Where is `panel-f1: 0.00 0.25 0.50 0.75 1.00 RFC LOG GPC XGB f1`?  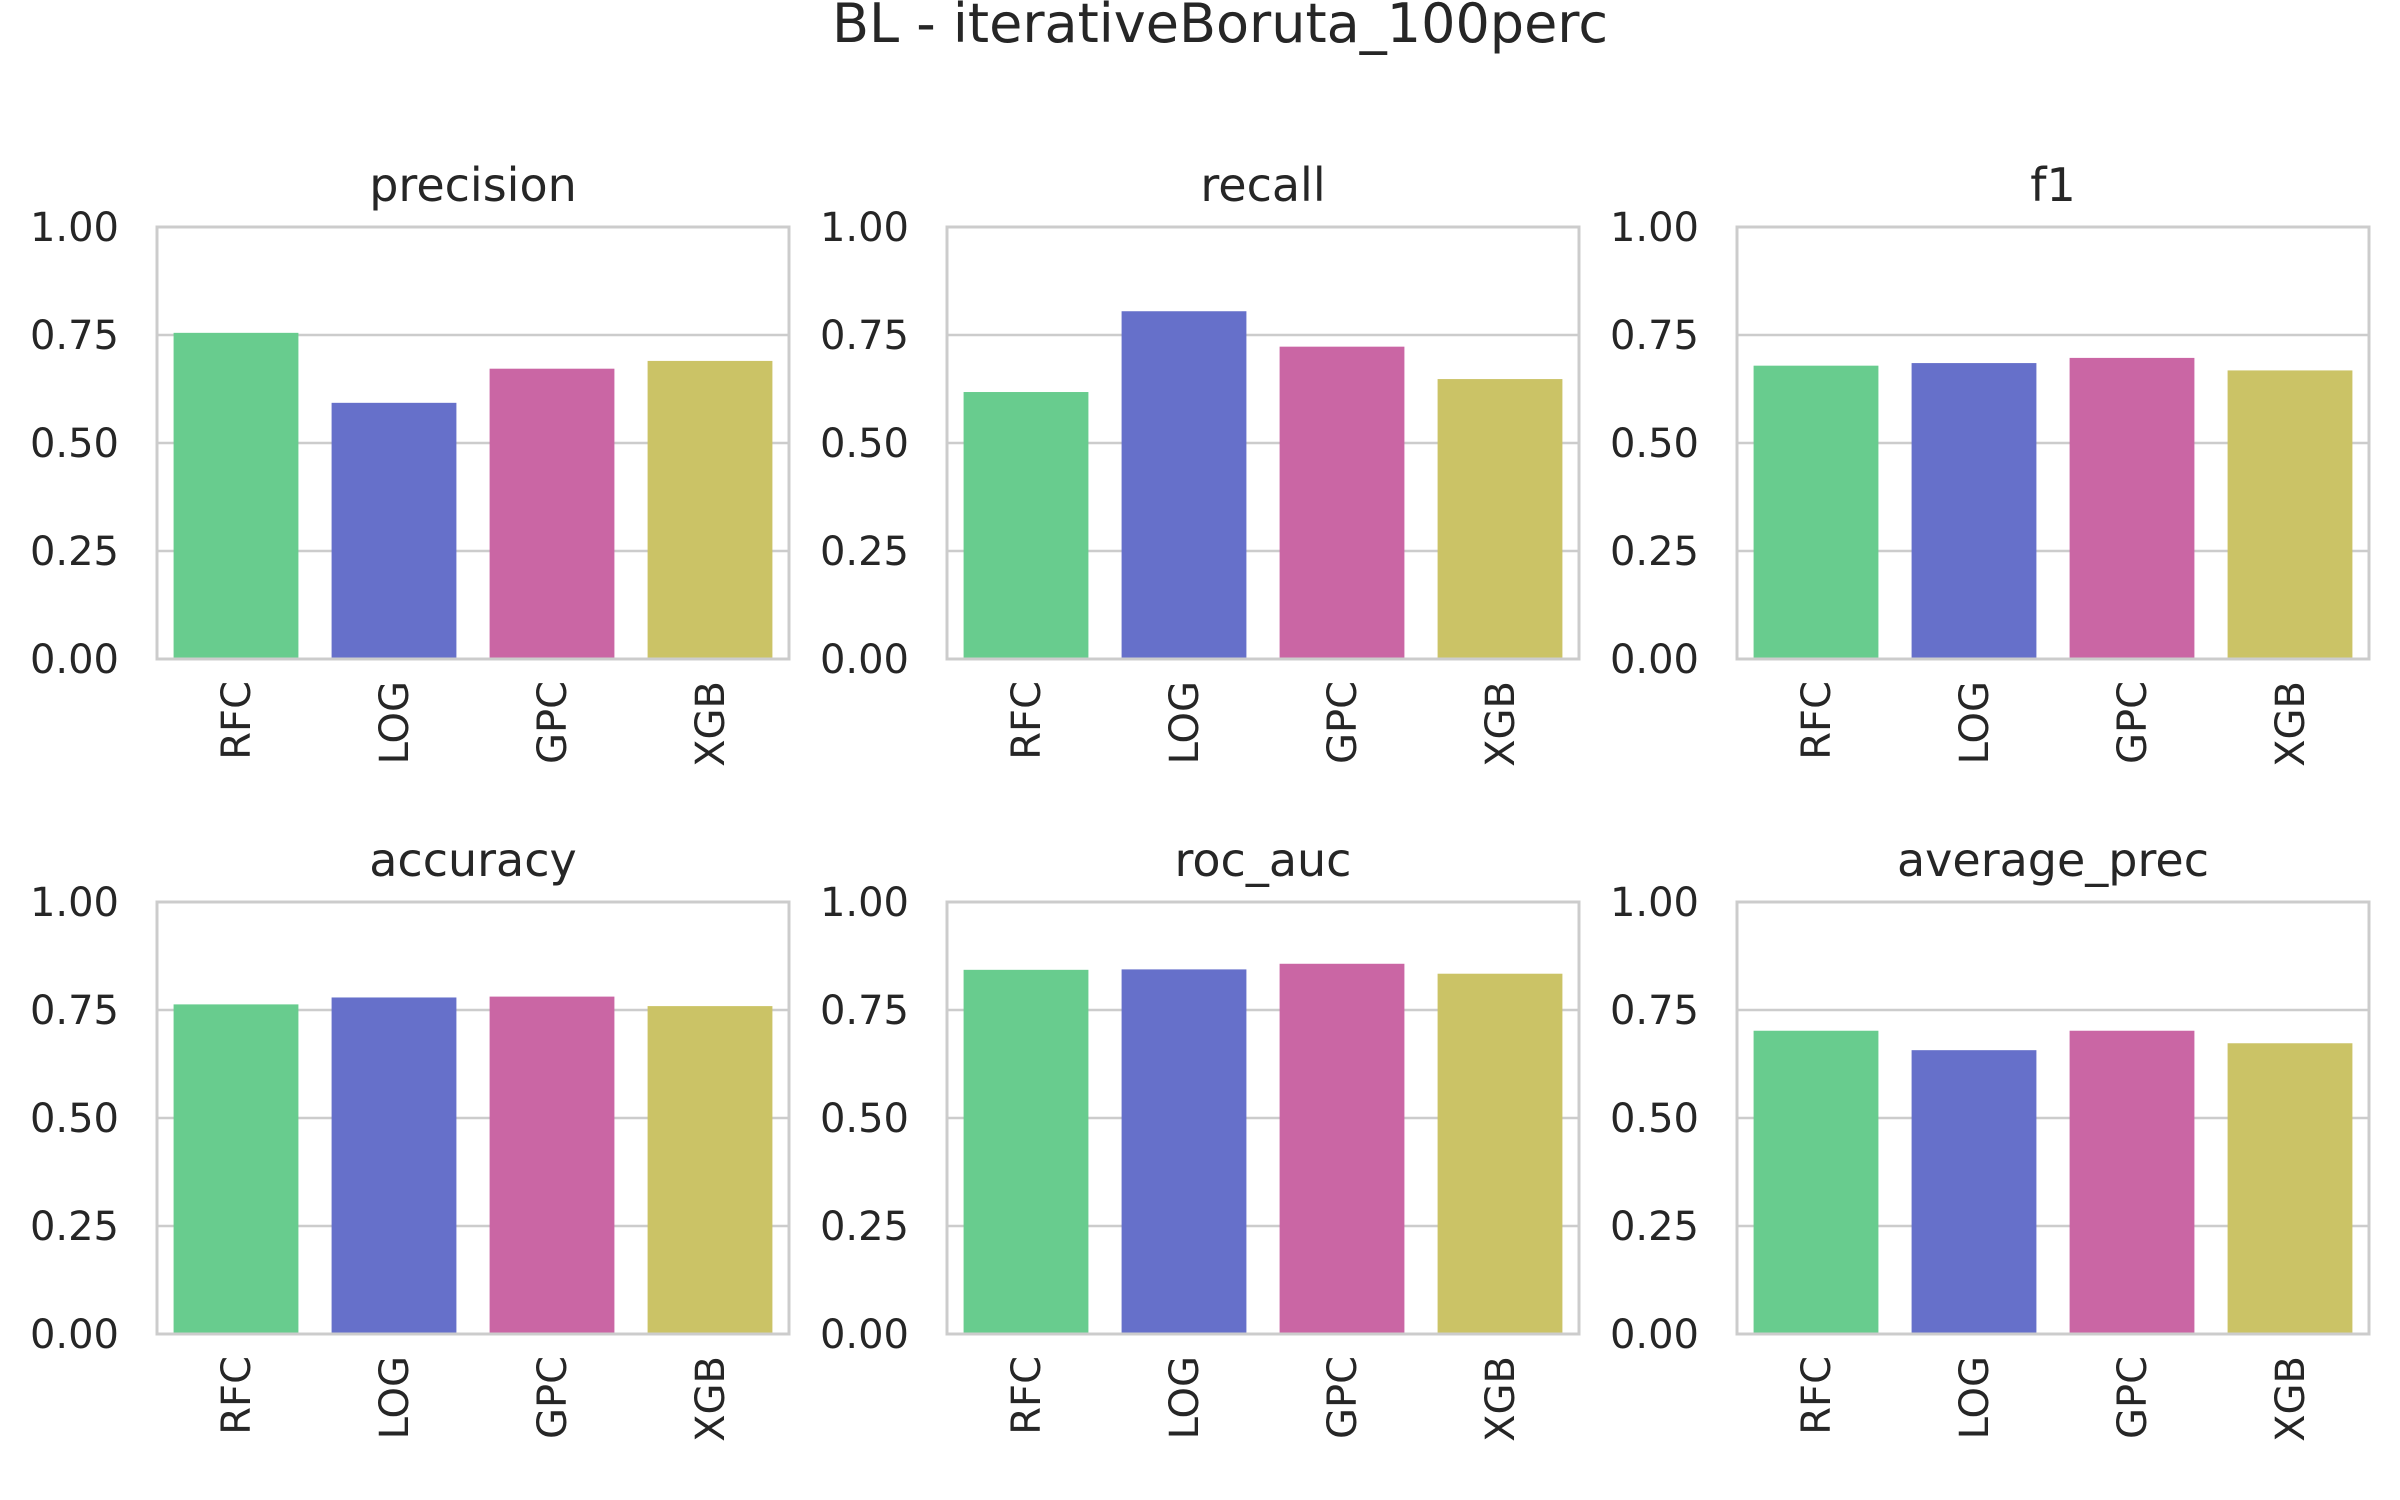
panel-f1: 0.00 0.25 0.50 0.75 1.00 RFC LOG GPC XGB f1 is located at coordinates (1990, 462).